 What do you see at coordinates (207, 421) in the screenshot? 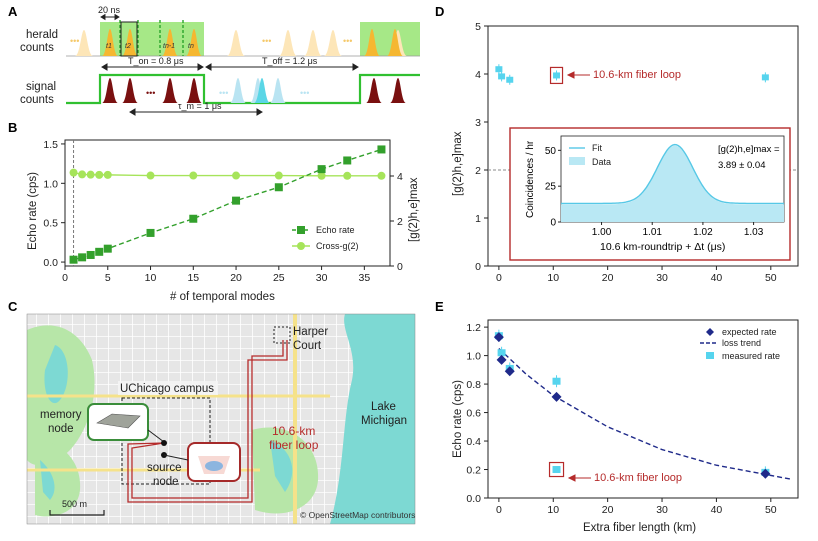
I see `fiber-loop` at bounding box center [207, 421].